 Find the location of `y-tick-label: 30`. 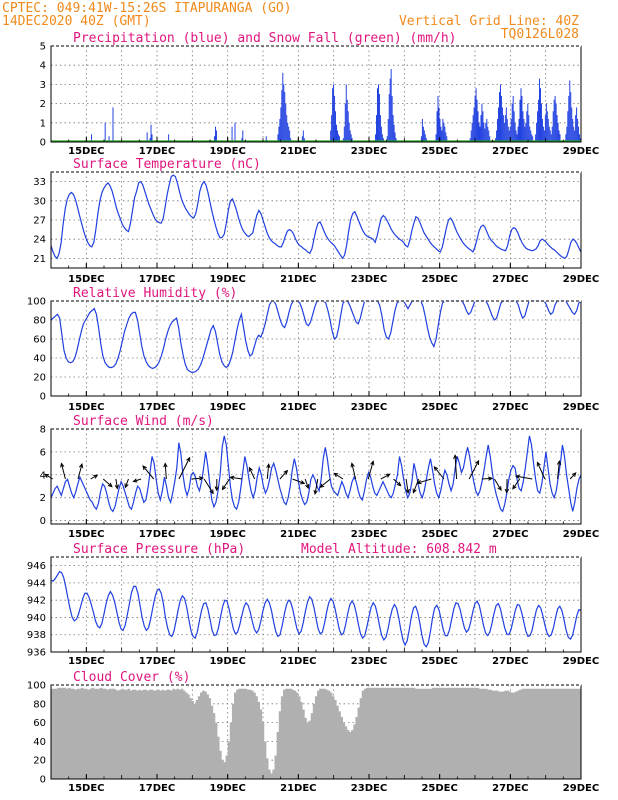

y-tick-label: 30 is located at coordinates (39, 201).